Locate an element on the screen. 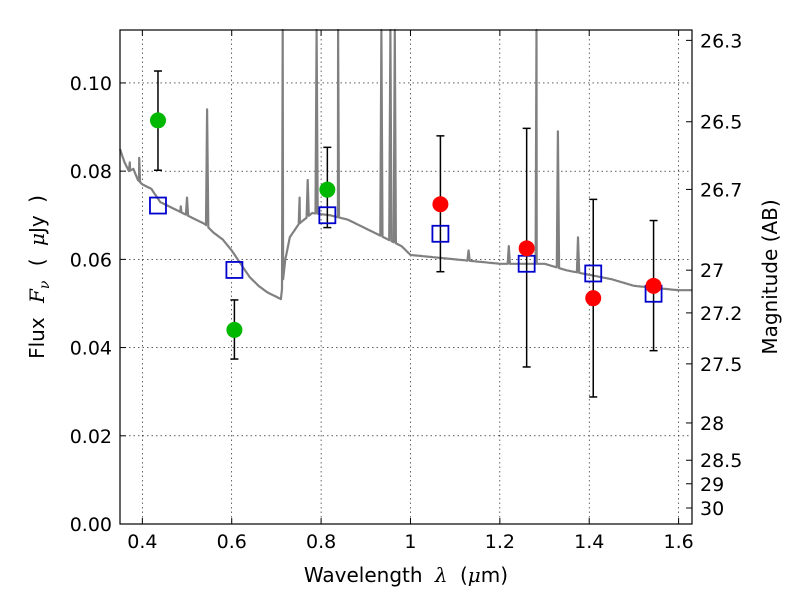 Image resolution: width=800 pixels, height=600 pixels. mag-tick-label: 30 is located at coordinates (712, 509).